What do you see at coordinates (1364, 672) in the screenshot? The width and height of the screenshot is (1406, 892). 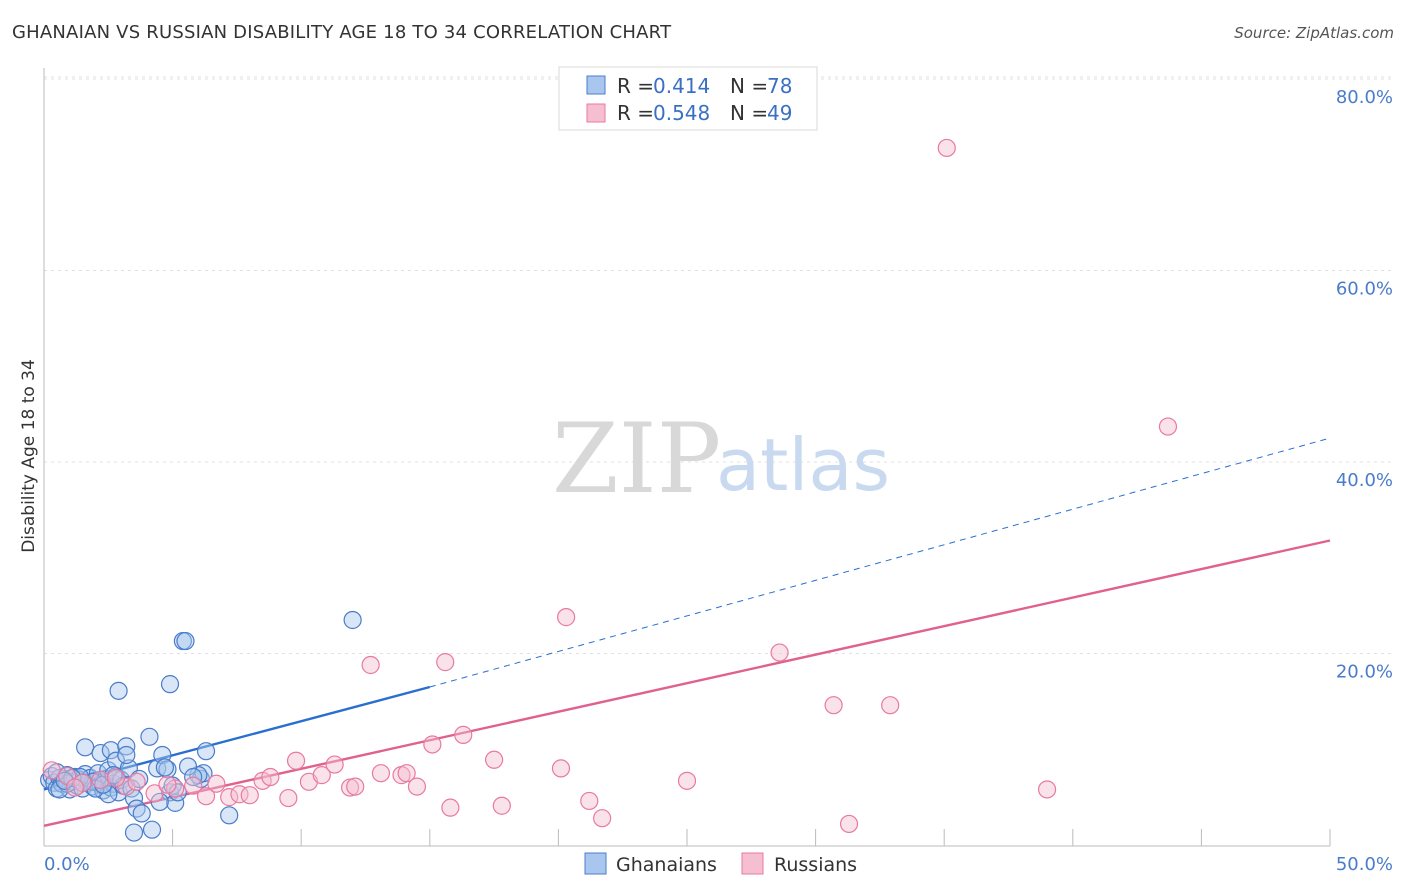 I see `y-tick-label-0: 20.0%` at bounding box center [1364, 672].